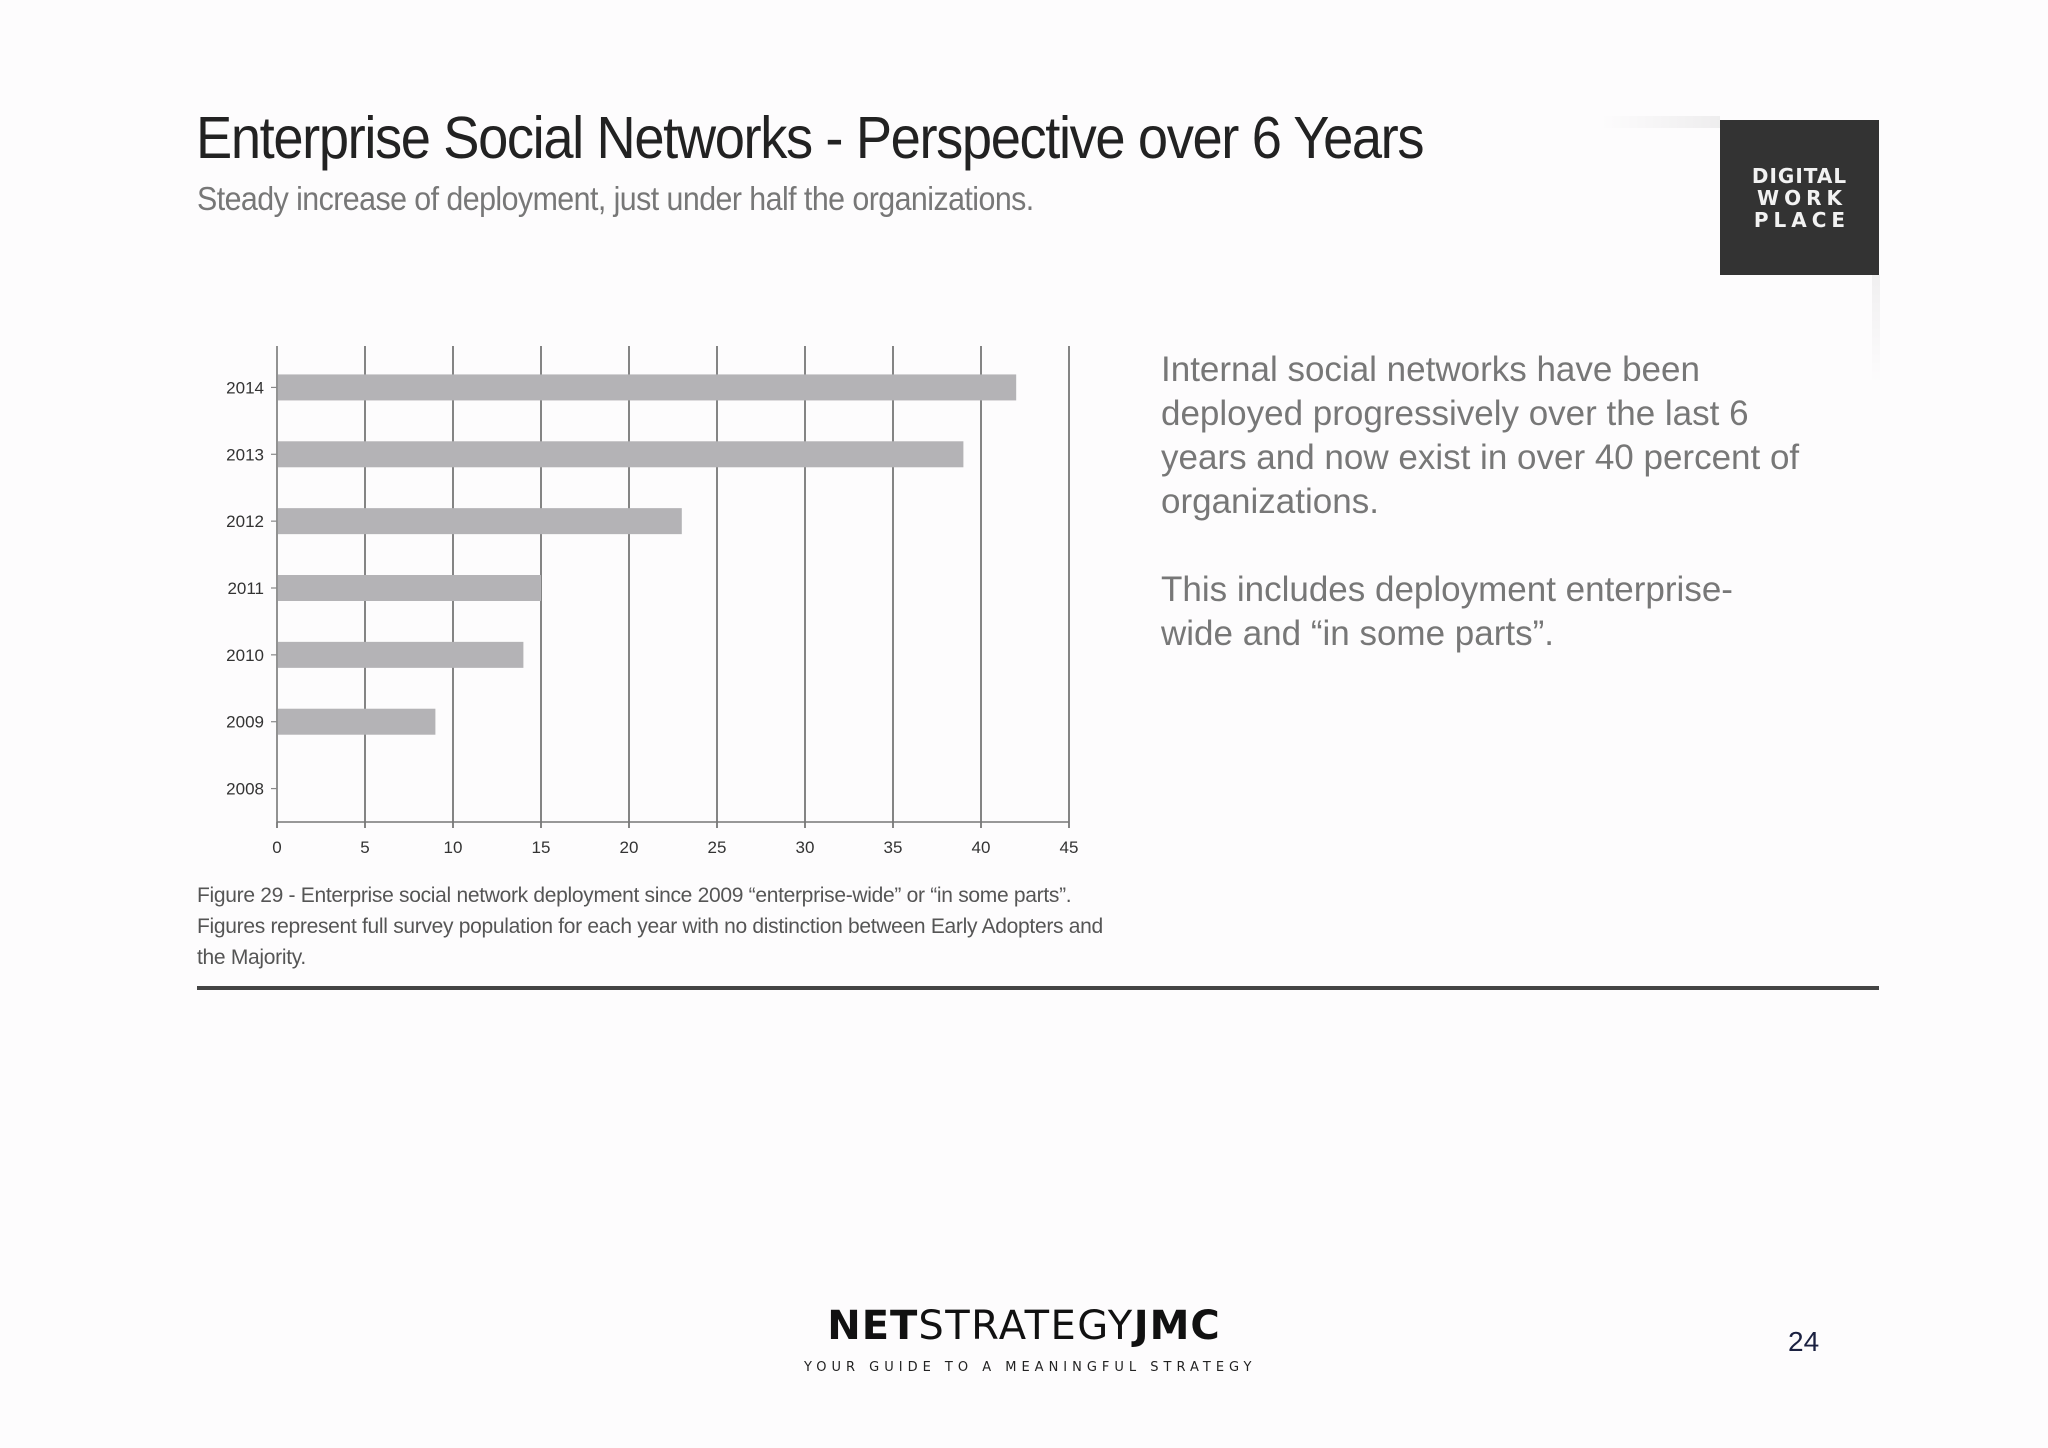 This screenshot has height=1448, width=2048. I want to click on y-tick-label-2008: 2008, so click(245, 789).